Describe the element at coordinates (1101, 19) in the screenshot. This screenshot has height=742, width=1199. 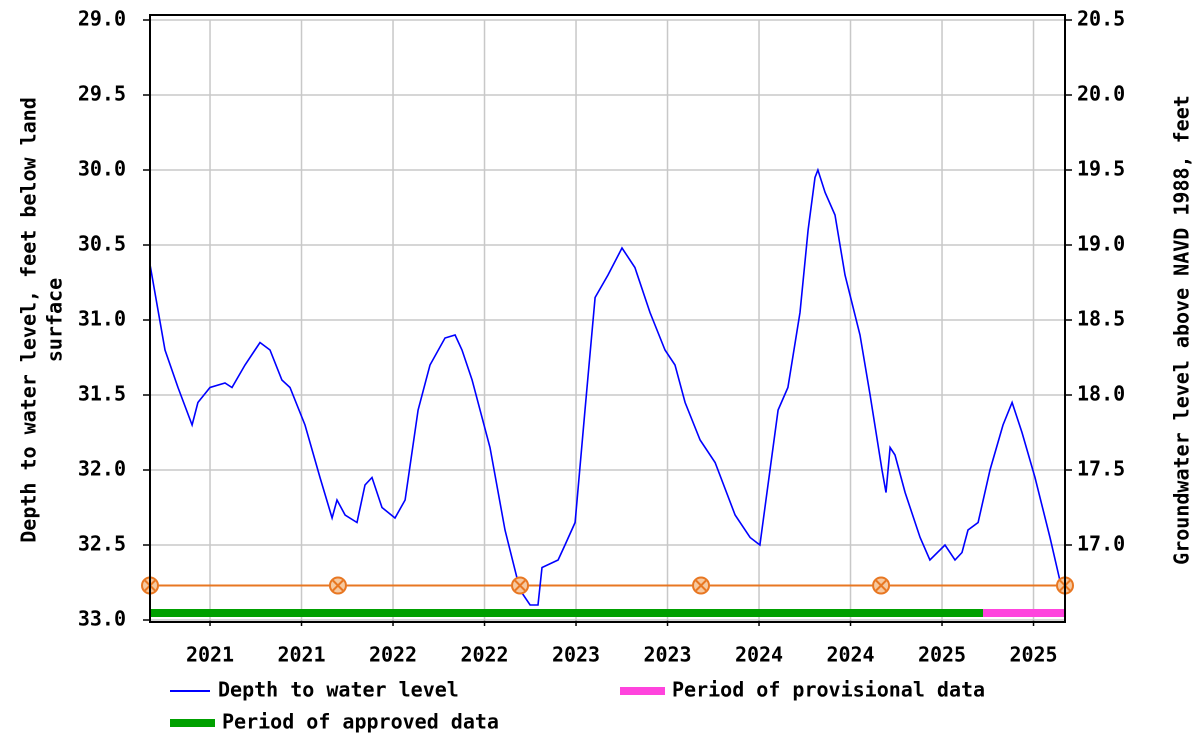
I see `y2-tick-label: 20.5` at that location.